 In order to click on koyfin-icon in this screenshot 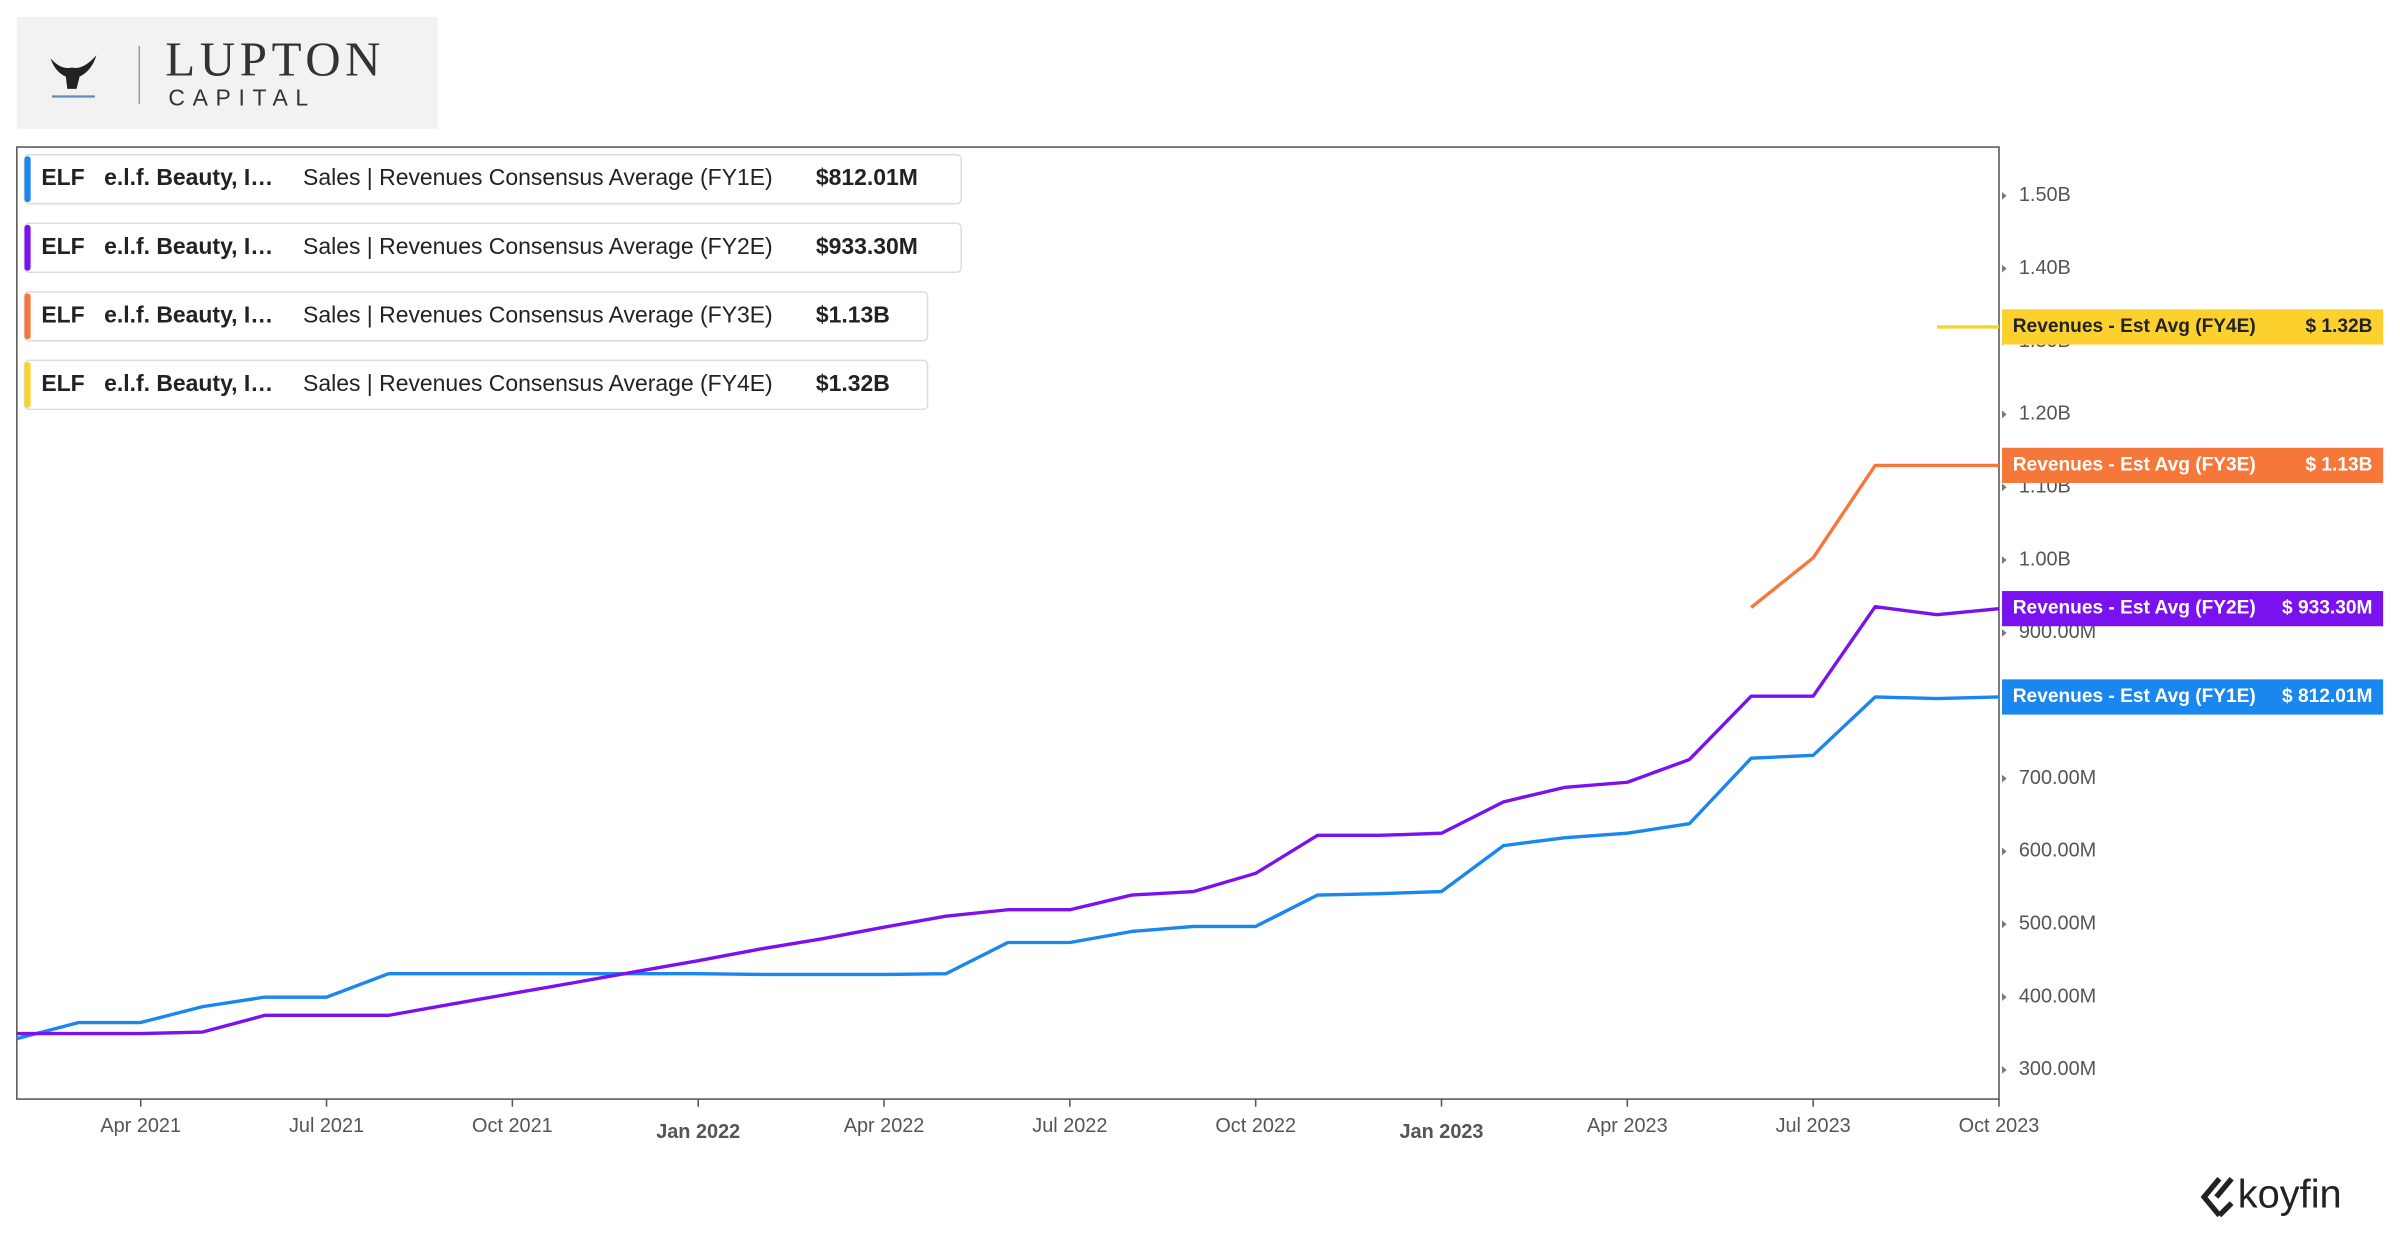, I will do `click(2217, 1197)`.